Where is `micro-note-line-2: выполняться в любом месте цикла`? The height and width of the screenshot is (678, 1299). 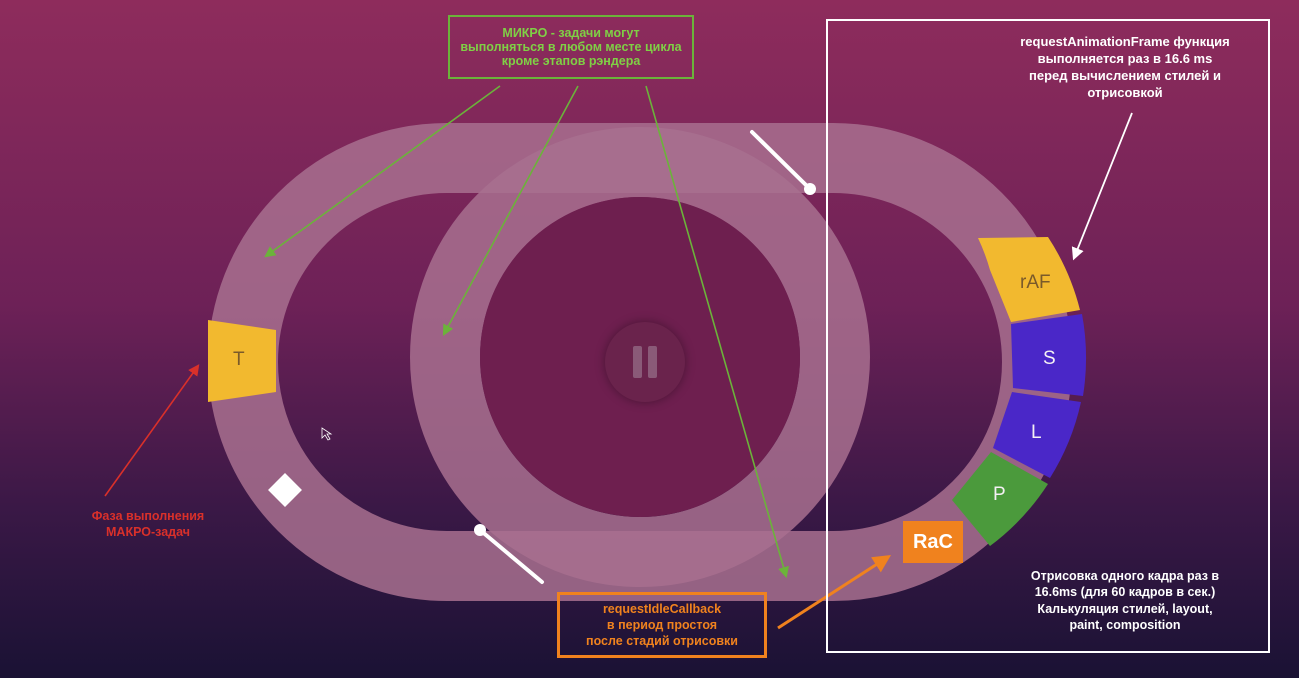
micro-note-line-2: выполняться в любом месте цикла is located at coordinates (571, 47).